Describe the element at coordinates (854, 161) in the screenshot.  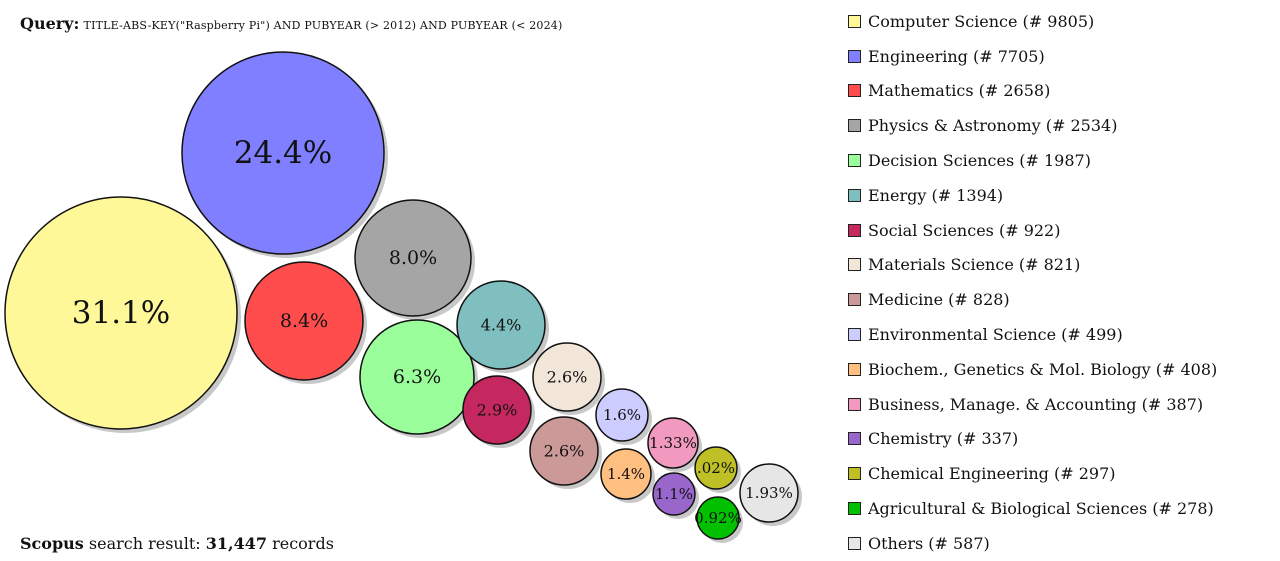
I see `legend-swatch-decision-sciences` at that location.